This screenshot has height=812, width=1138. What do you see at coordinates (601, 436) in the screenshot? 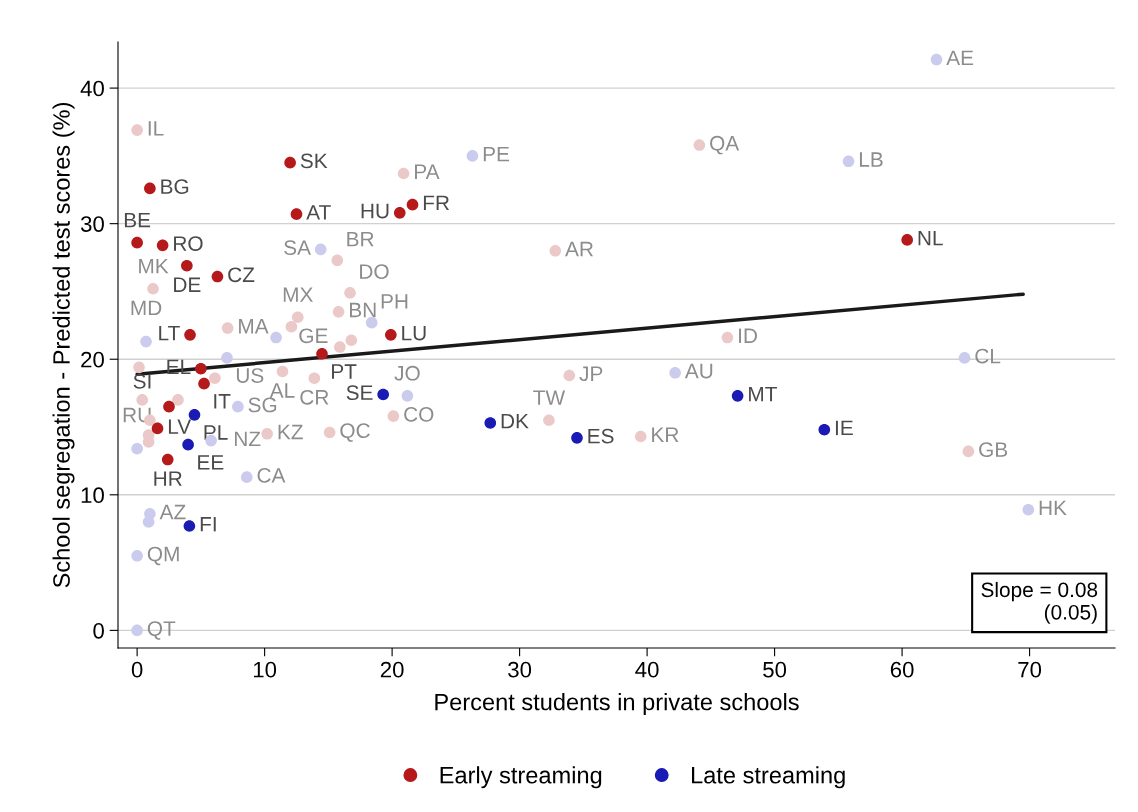
I see `data-label: ES` at bounding box center [601, 436].